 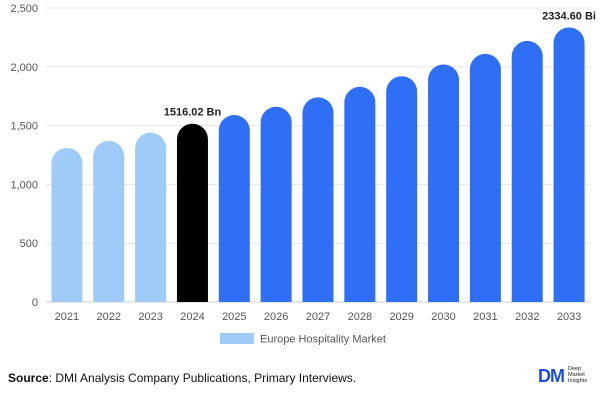 What do you see at coordinates (109, 317) in the screenshot?
I see `x-tick-label: 2022` at bounding box center [109, 317].